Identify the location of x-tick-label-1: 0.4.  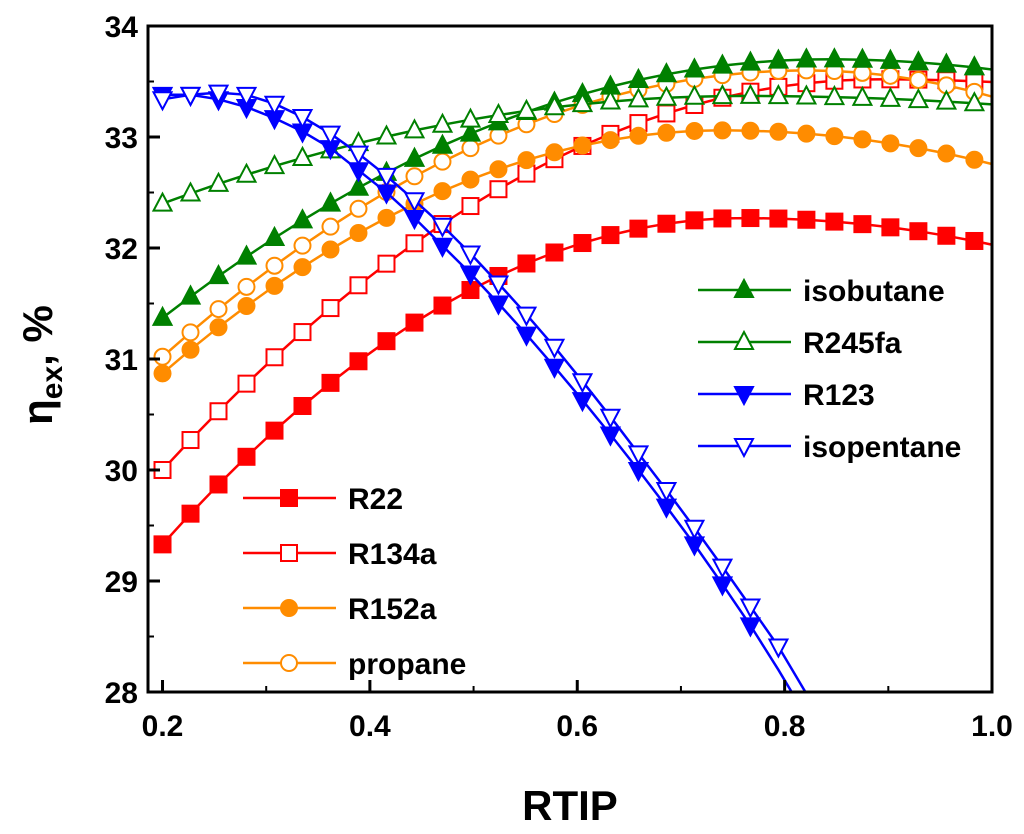
(370, 726).